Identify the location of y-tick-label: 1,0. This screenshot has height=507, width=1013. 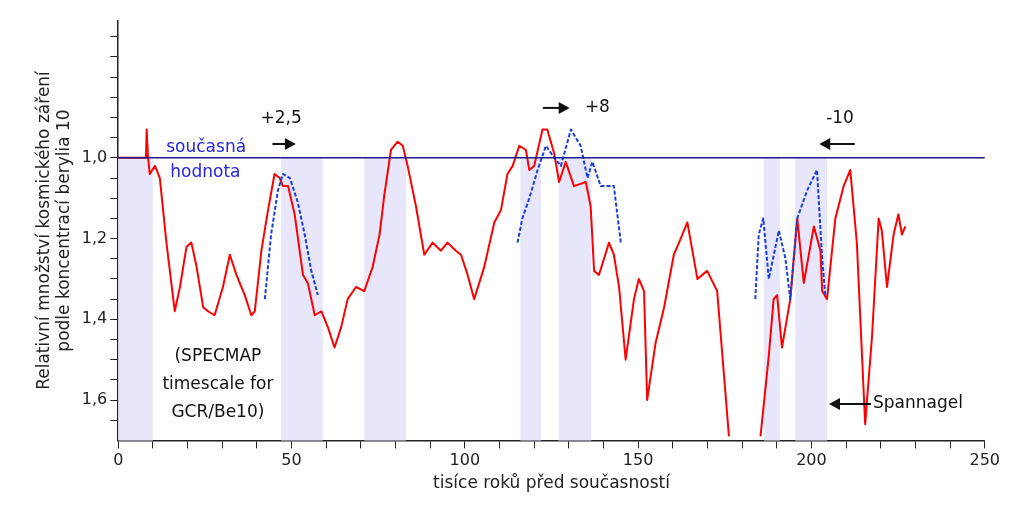
(94, 156).